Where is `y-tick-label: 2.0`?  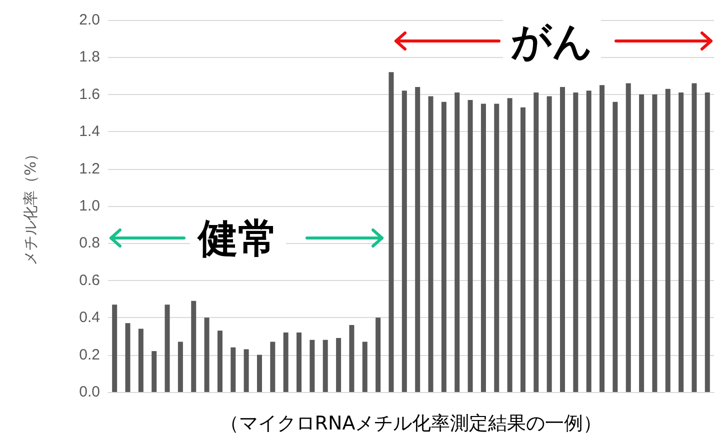 y-tick-label: 2.0 is located at coordinates (89, 20).